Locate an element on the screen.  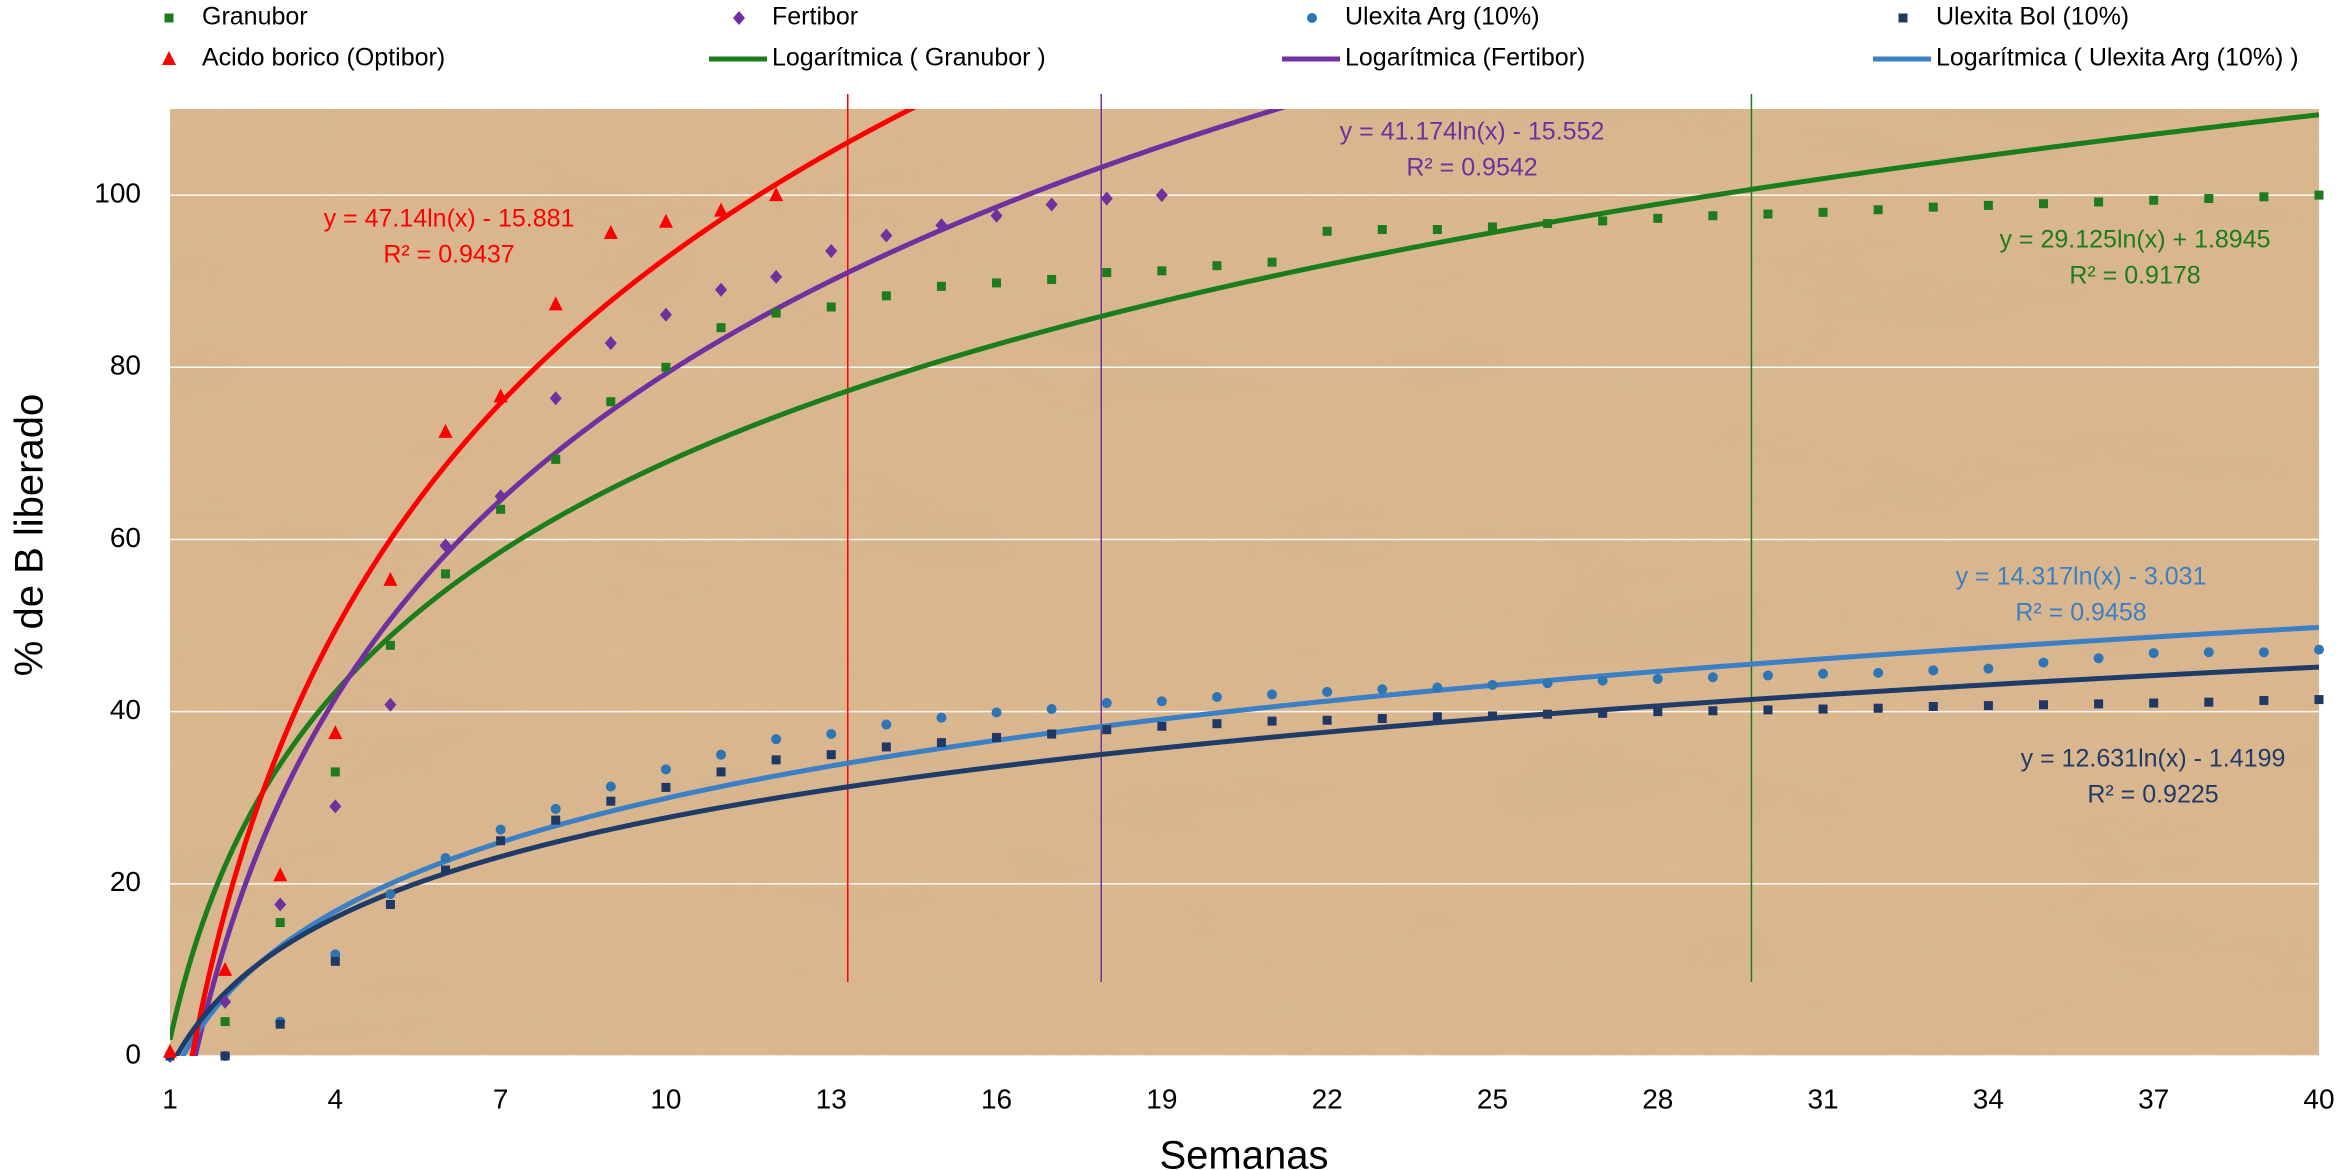
y-tick-label: 80 is located at coordinates (125, 365).